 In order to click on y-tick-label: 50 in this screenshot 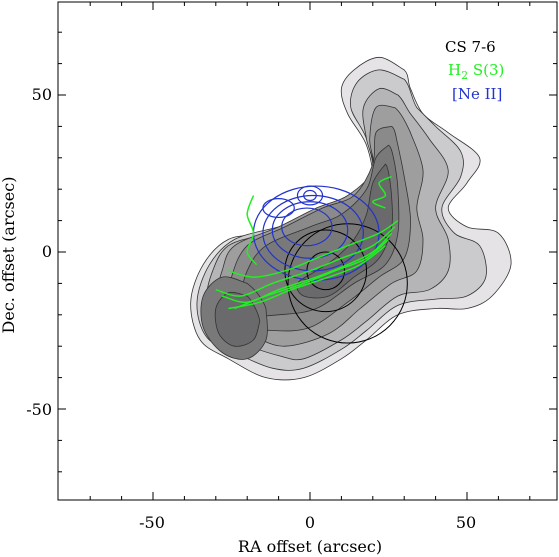, I will do `click(42, 94)`.